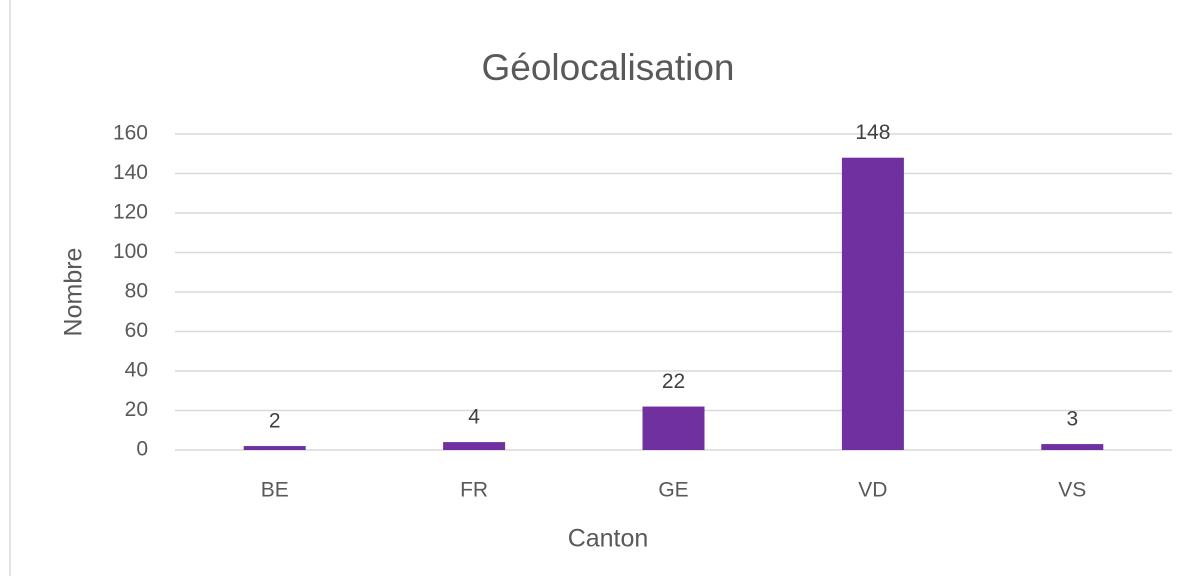 The height and width of the screenshot is (576, 1198). Describe the element at coordinates (74, 292) in the screenshot. I see `y-axis-label: Nombre` at that location.